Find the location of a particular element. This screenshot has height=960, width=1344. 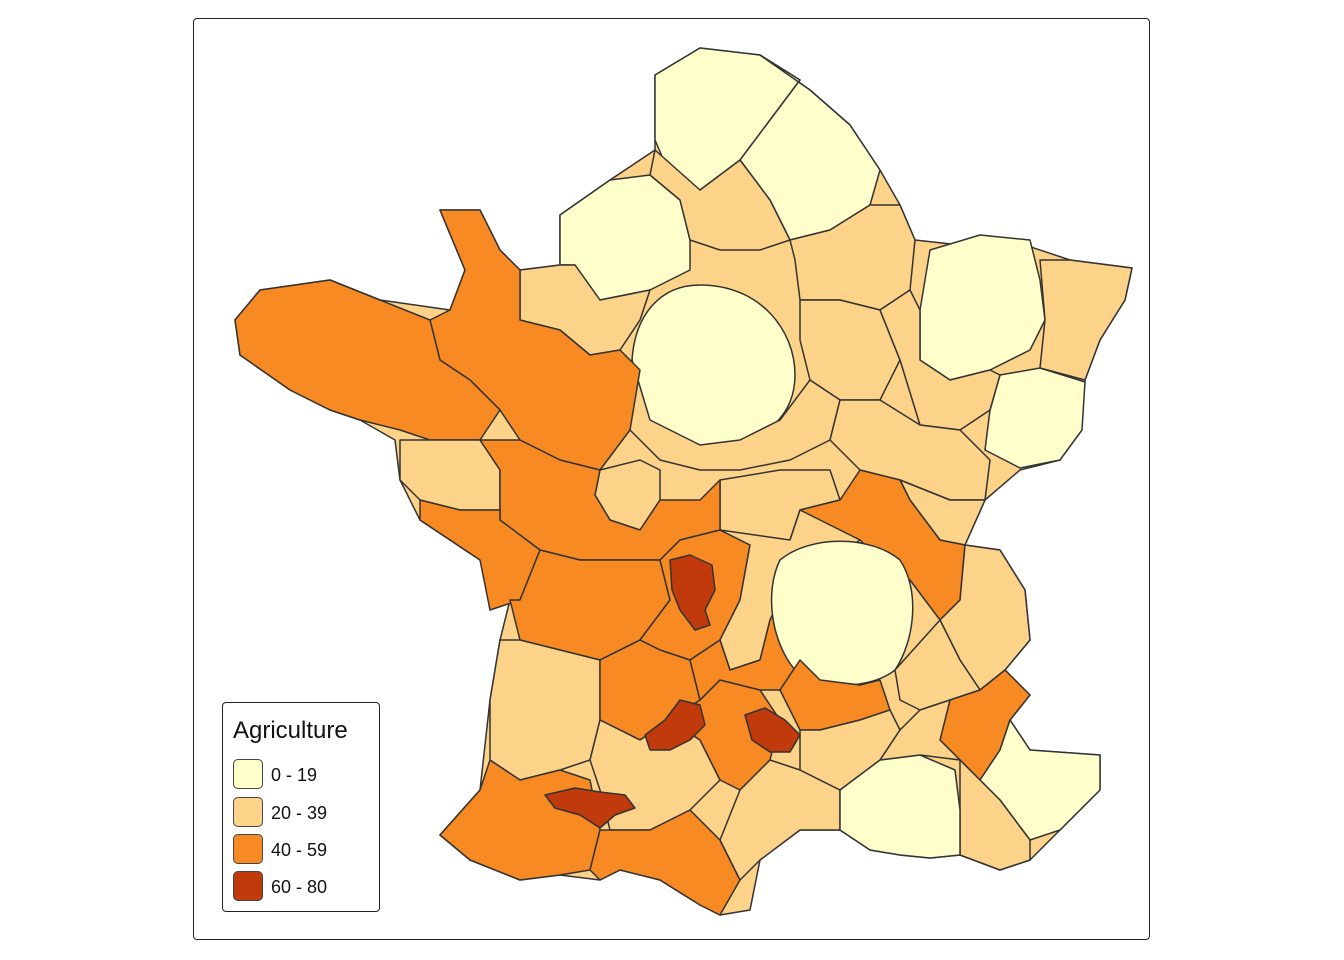

legend-label: 20 - 39 is located at coordinates (299, 813).